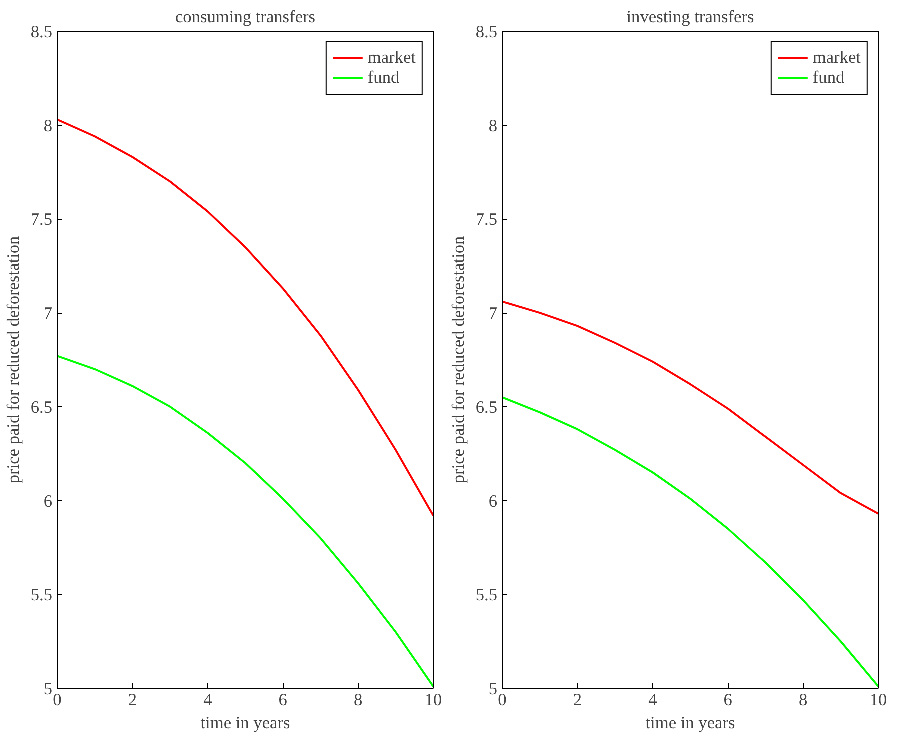 This screenshot has height=742, width=898. I want to click on chart-title: investing transfers, so click(690, 17).